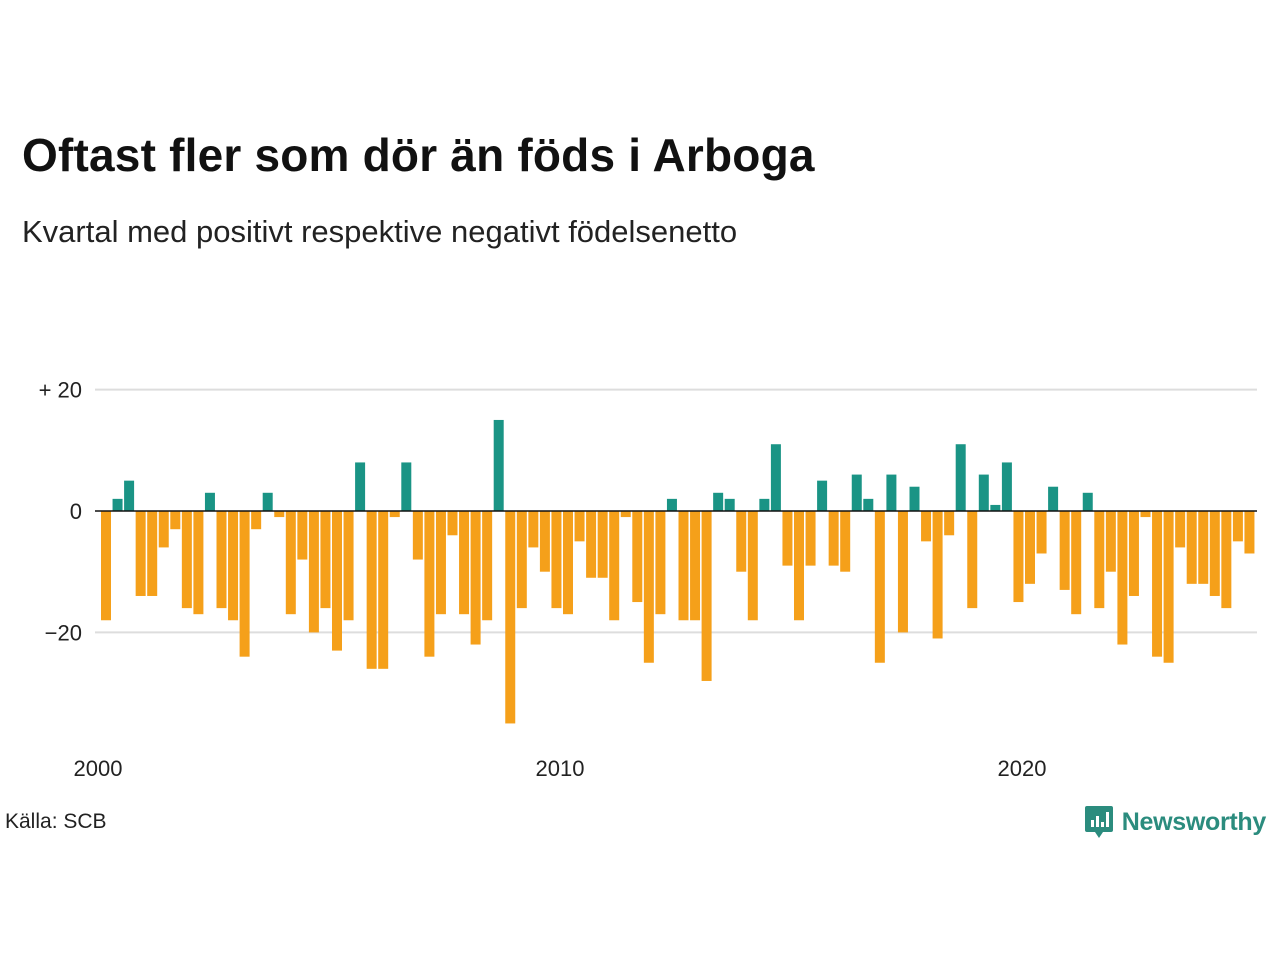 This screenshot has width=1280, height=960. Describe the element at coordinates (60, 512) in the screenshot. I see `y-axis-labels: + 20 0 −20` at that location.